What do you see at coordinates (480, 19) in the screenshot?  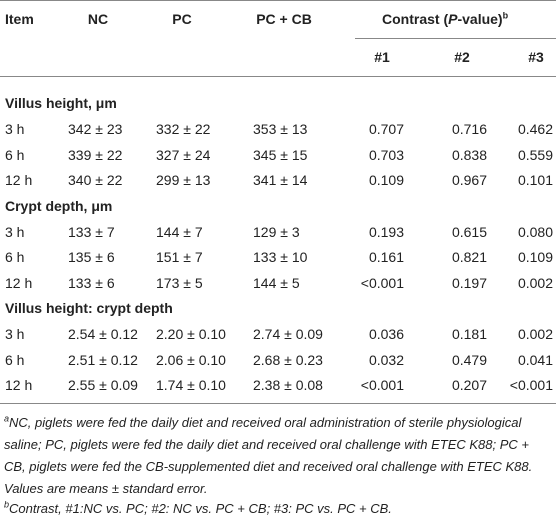 I see `header-contrast-part: -value)` at bounding box center [480, 19].